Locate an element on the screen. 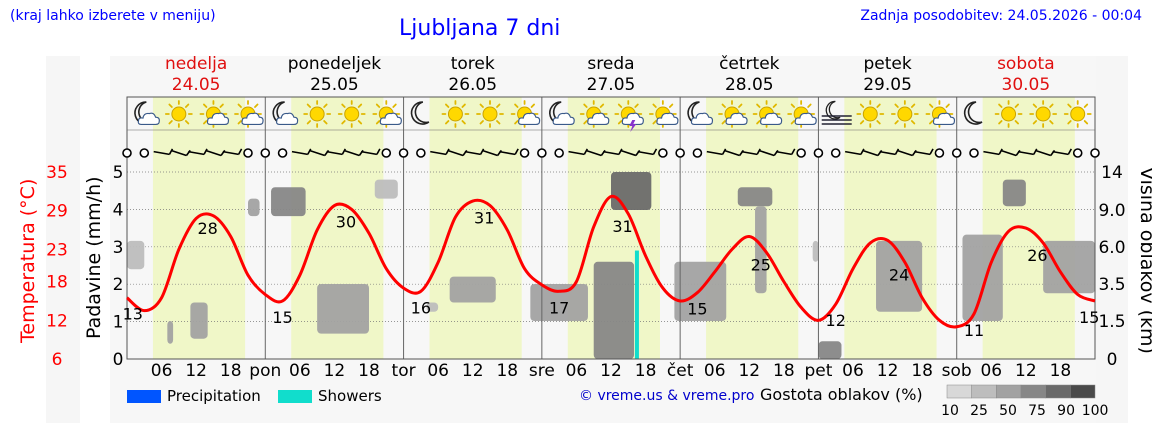  copyright-link: © vreme.us & vreme.pro is located at coordinates (667, 396).